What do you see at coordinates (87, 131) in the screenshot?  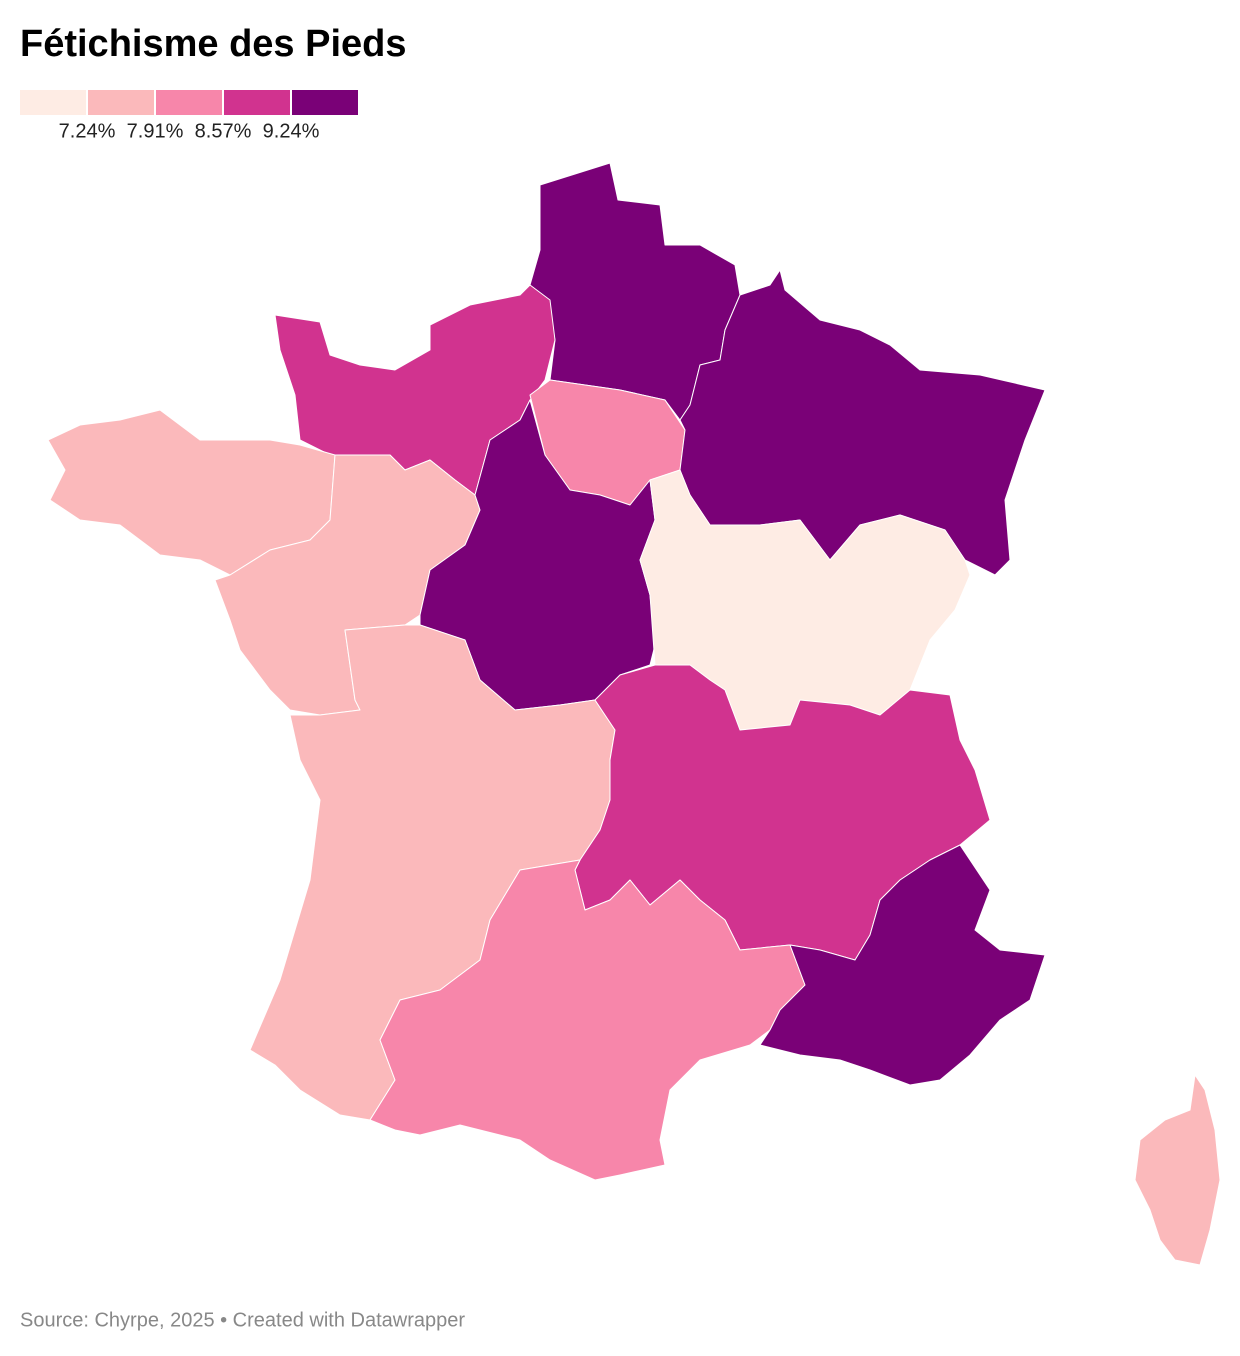 I see `legend-label: 7.24%` at bounding box center [87, 131].